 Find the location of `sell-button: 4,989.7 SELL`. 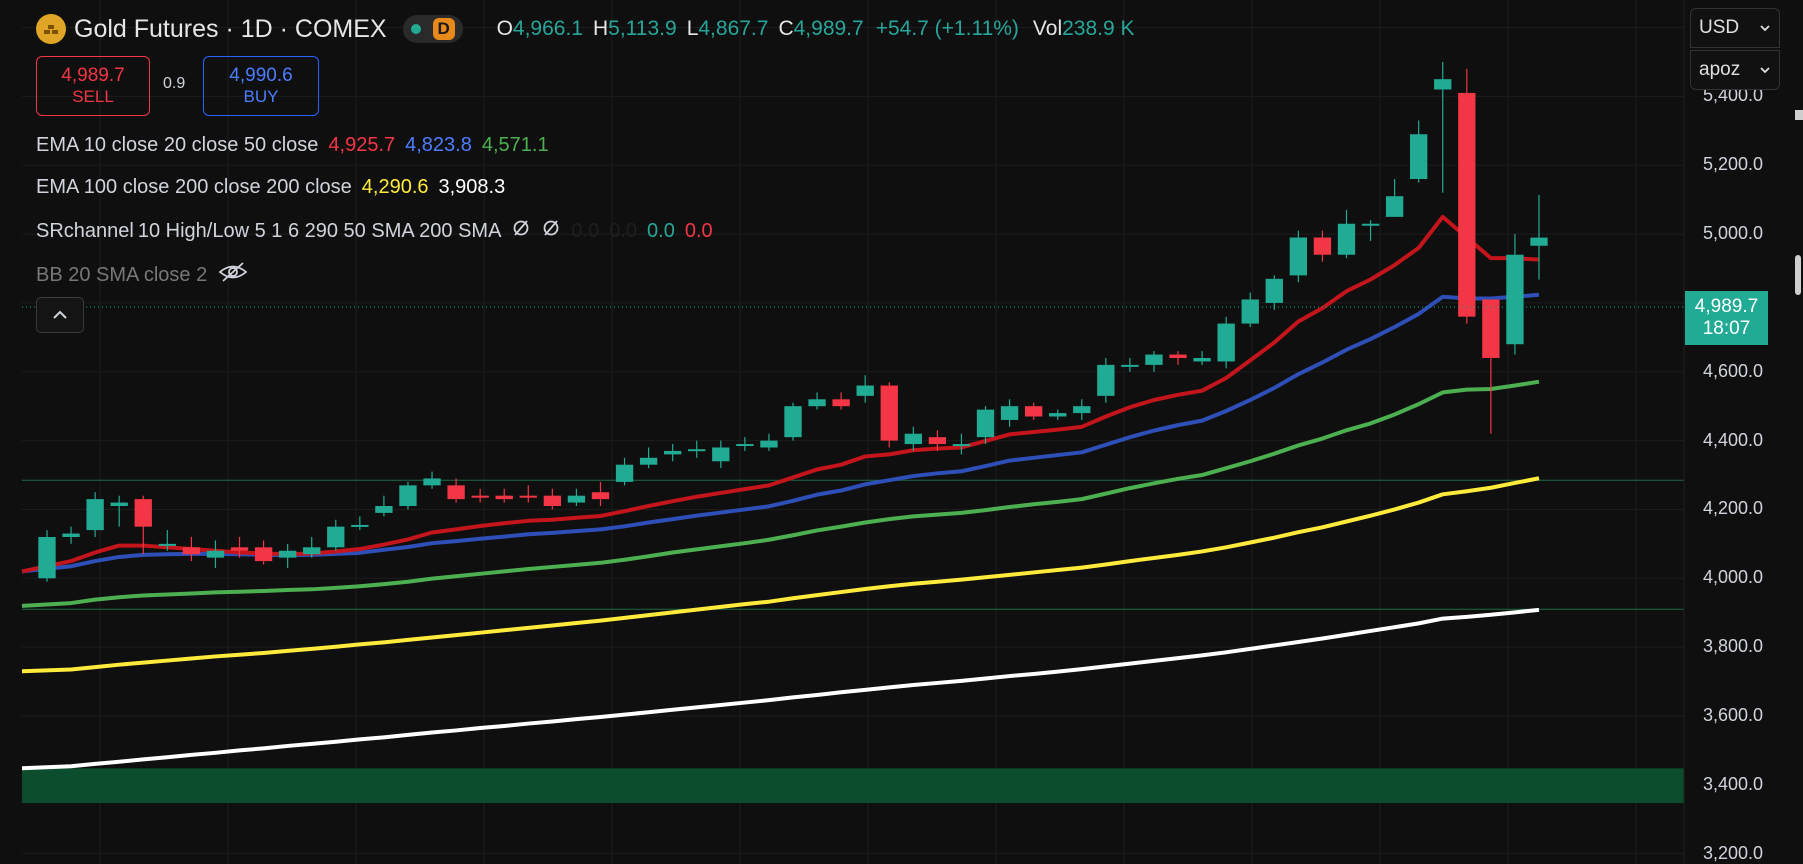

sell-button: 4,989.7 SELL is located at coordinates (93, 86).